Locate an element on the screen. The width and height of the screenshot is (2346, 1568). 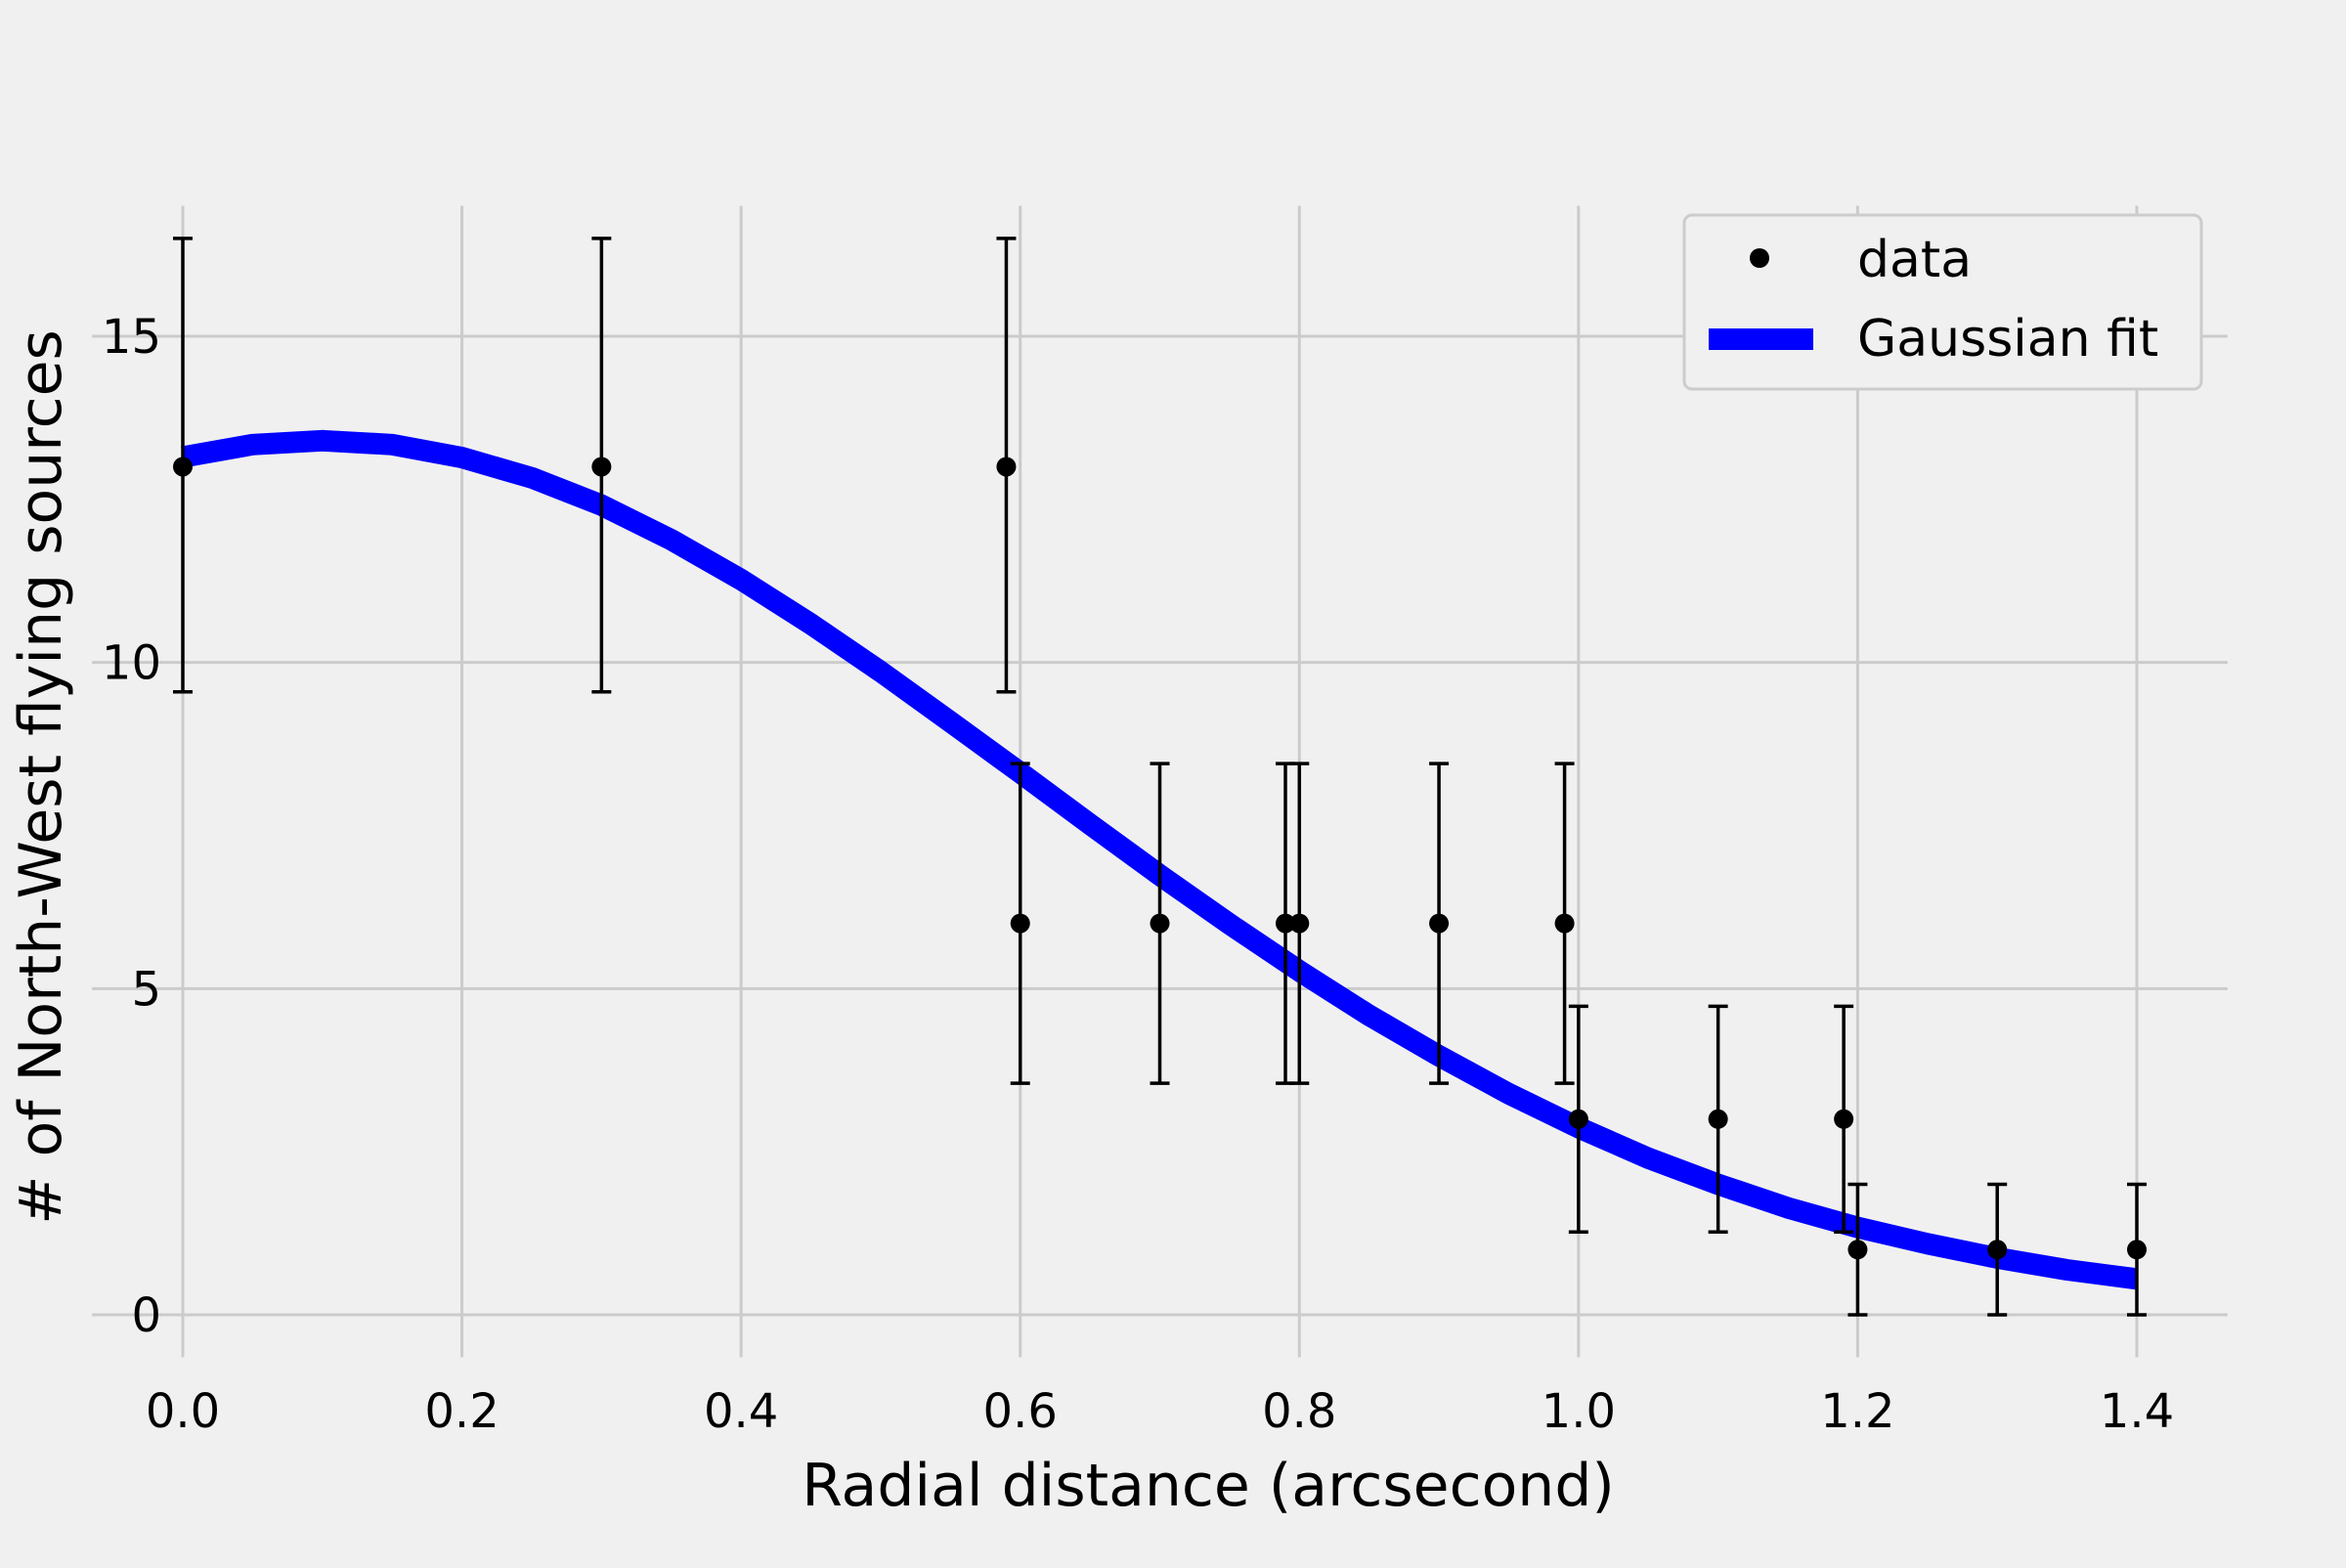
x-tick-label: 0.0 is located at coordinates (183, 1411).